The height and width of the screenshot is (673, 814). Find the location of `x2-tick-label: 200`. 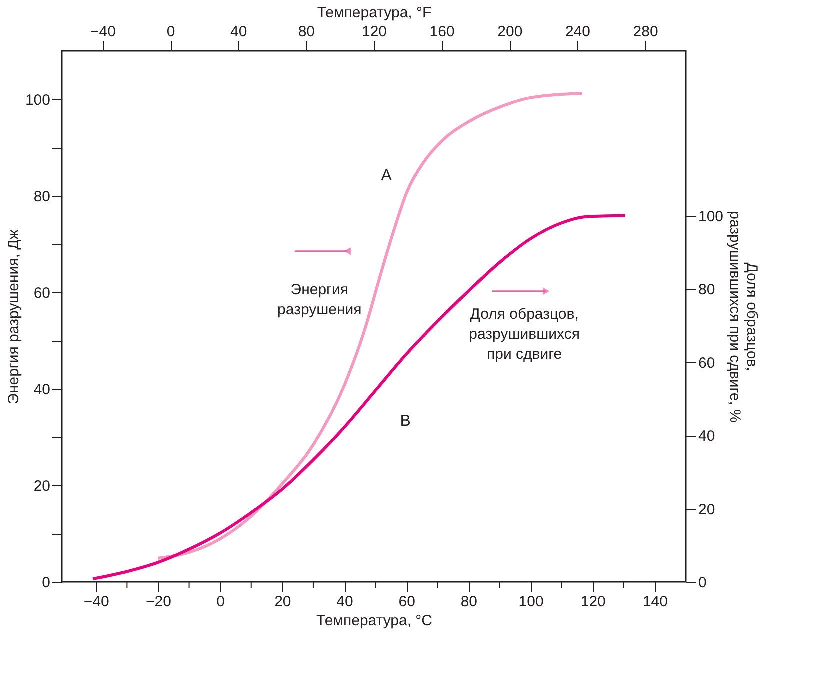

x2-tick-label: 200 is located at coordinates (510, 32).